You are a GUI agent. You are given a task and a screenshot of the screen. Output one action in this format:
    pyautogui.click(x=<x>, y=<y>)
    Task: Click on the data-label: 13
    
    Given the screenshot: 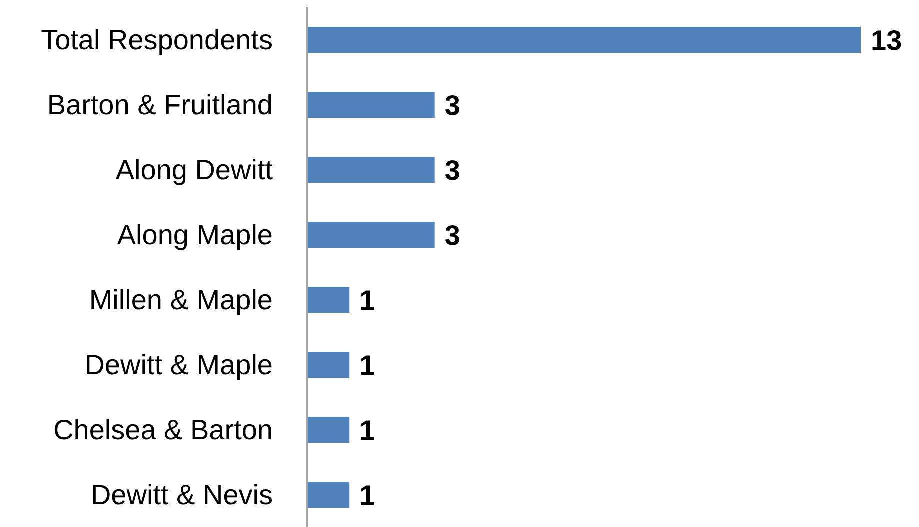 What is the action you would take?
    pyautogui.click(x=886, y=40)
    